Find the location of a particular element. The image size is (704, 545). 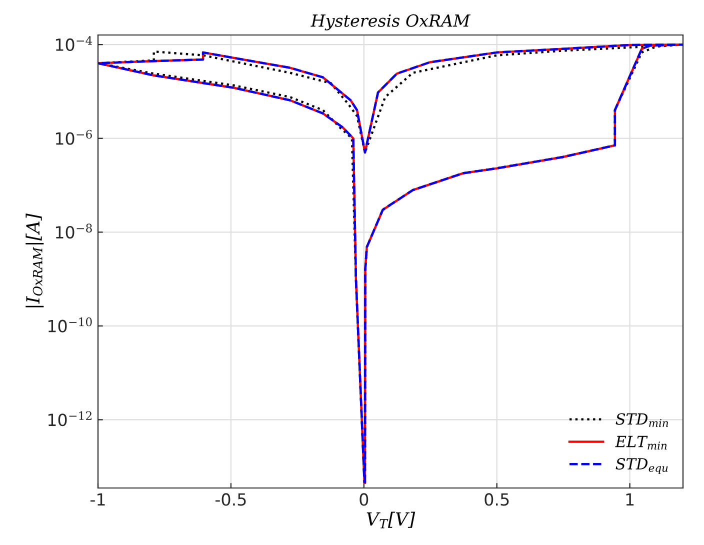

y-tick-label: 10$^{−10}$ is located at coordinates (70, 324).